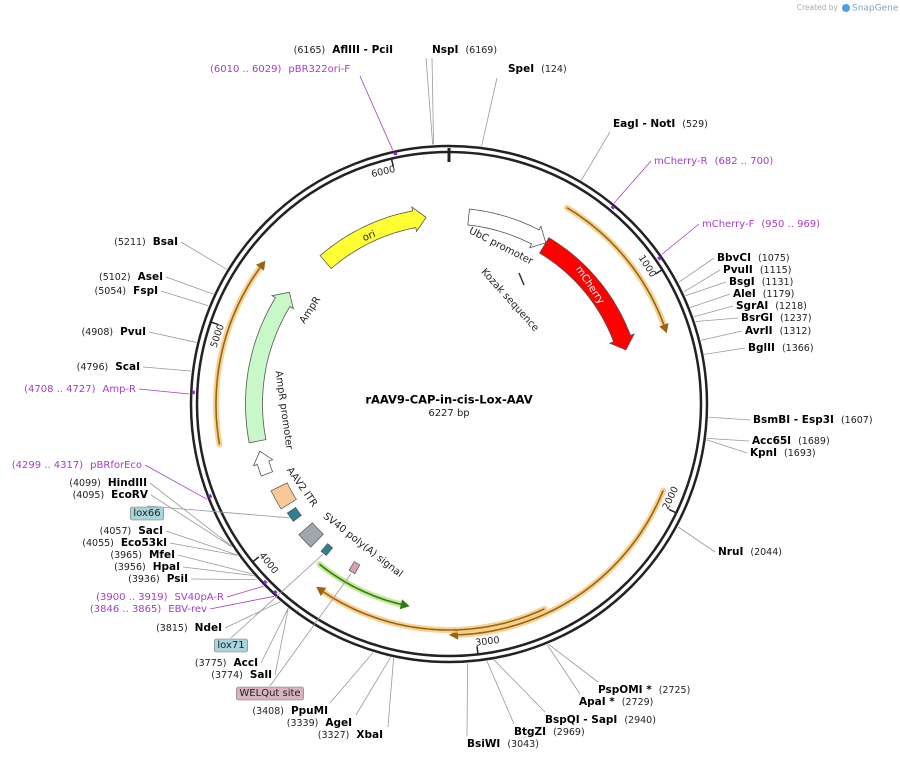 The width and height of the screenshot is (900, 761). Describe the element at coordinates (445, 50) in the screenshot. I see `site-name: NspI` at that location.